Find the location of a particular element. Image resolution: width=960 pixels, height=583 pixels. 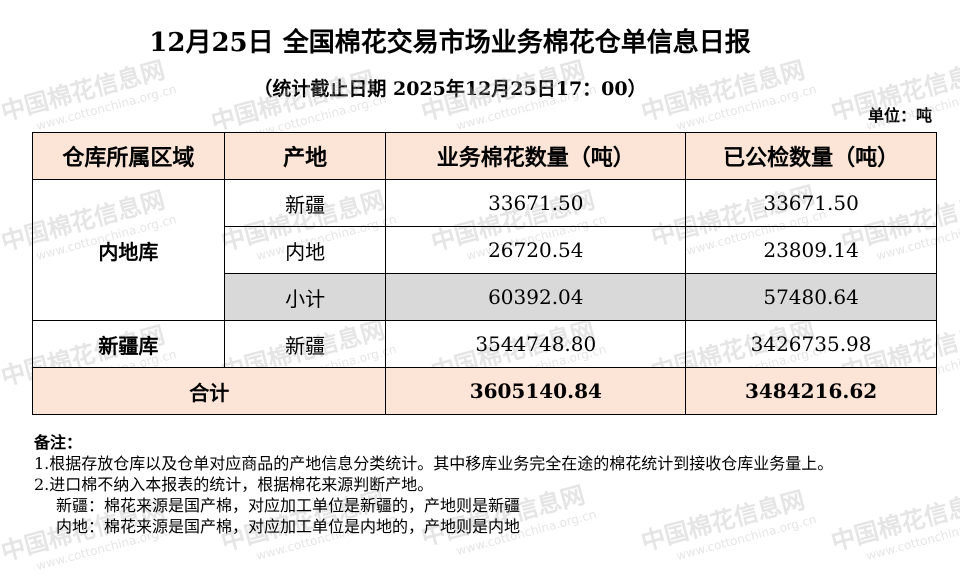

subtotal-row: 小计 60392.04 57480.64 is located at coordinates (485, 297).